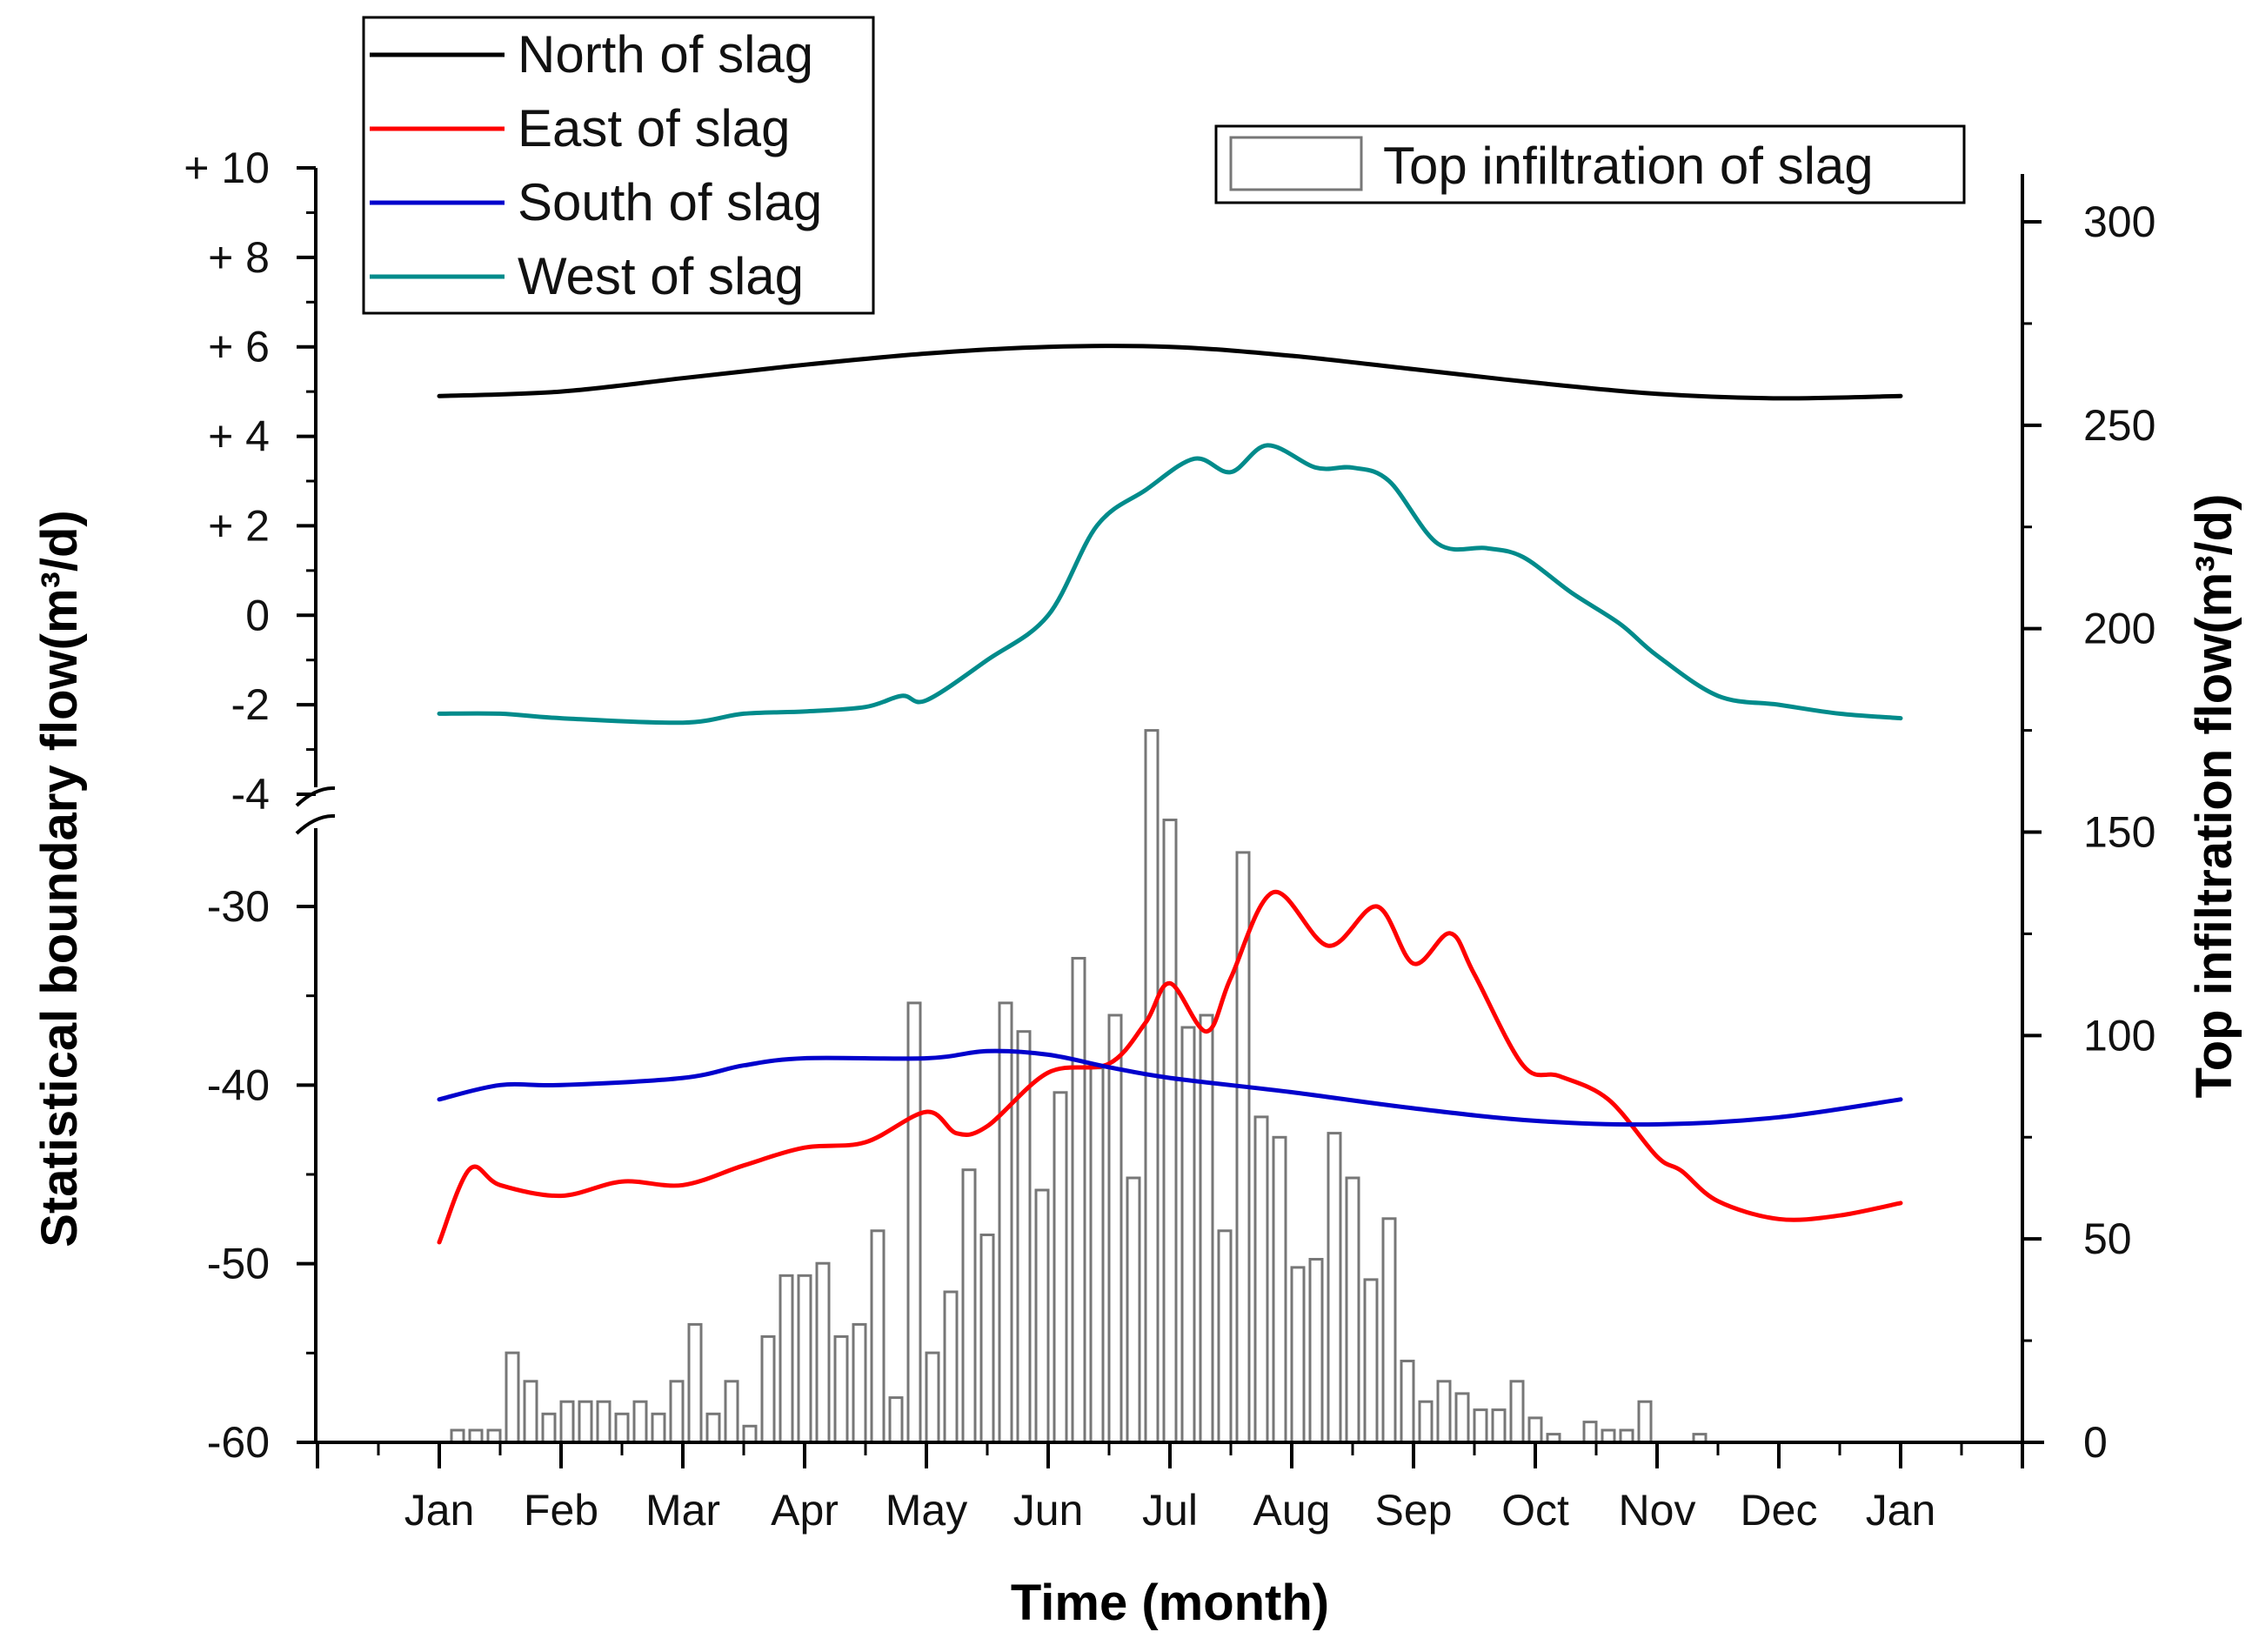 The height and width of the screenshot is (1652, 2259). I want to click on series-line-south-of-slag, so click(1170, 1087).